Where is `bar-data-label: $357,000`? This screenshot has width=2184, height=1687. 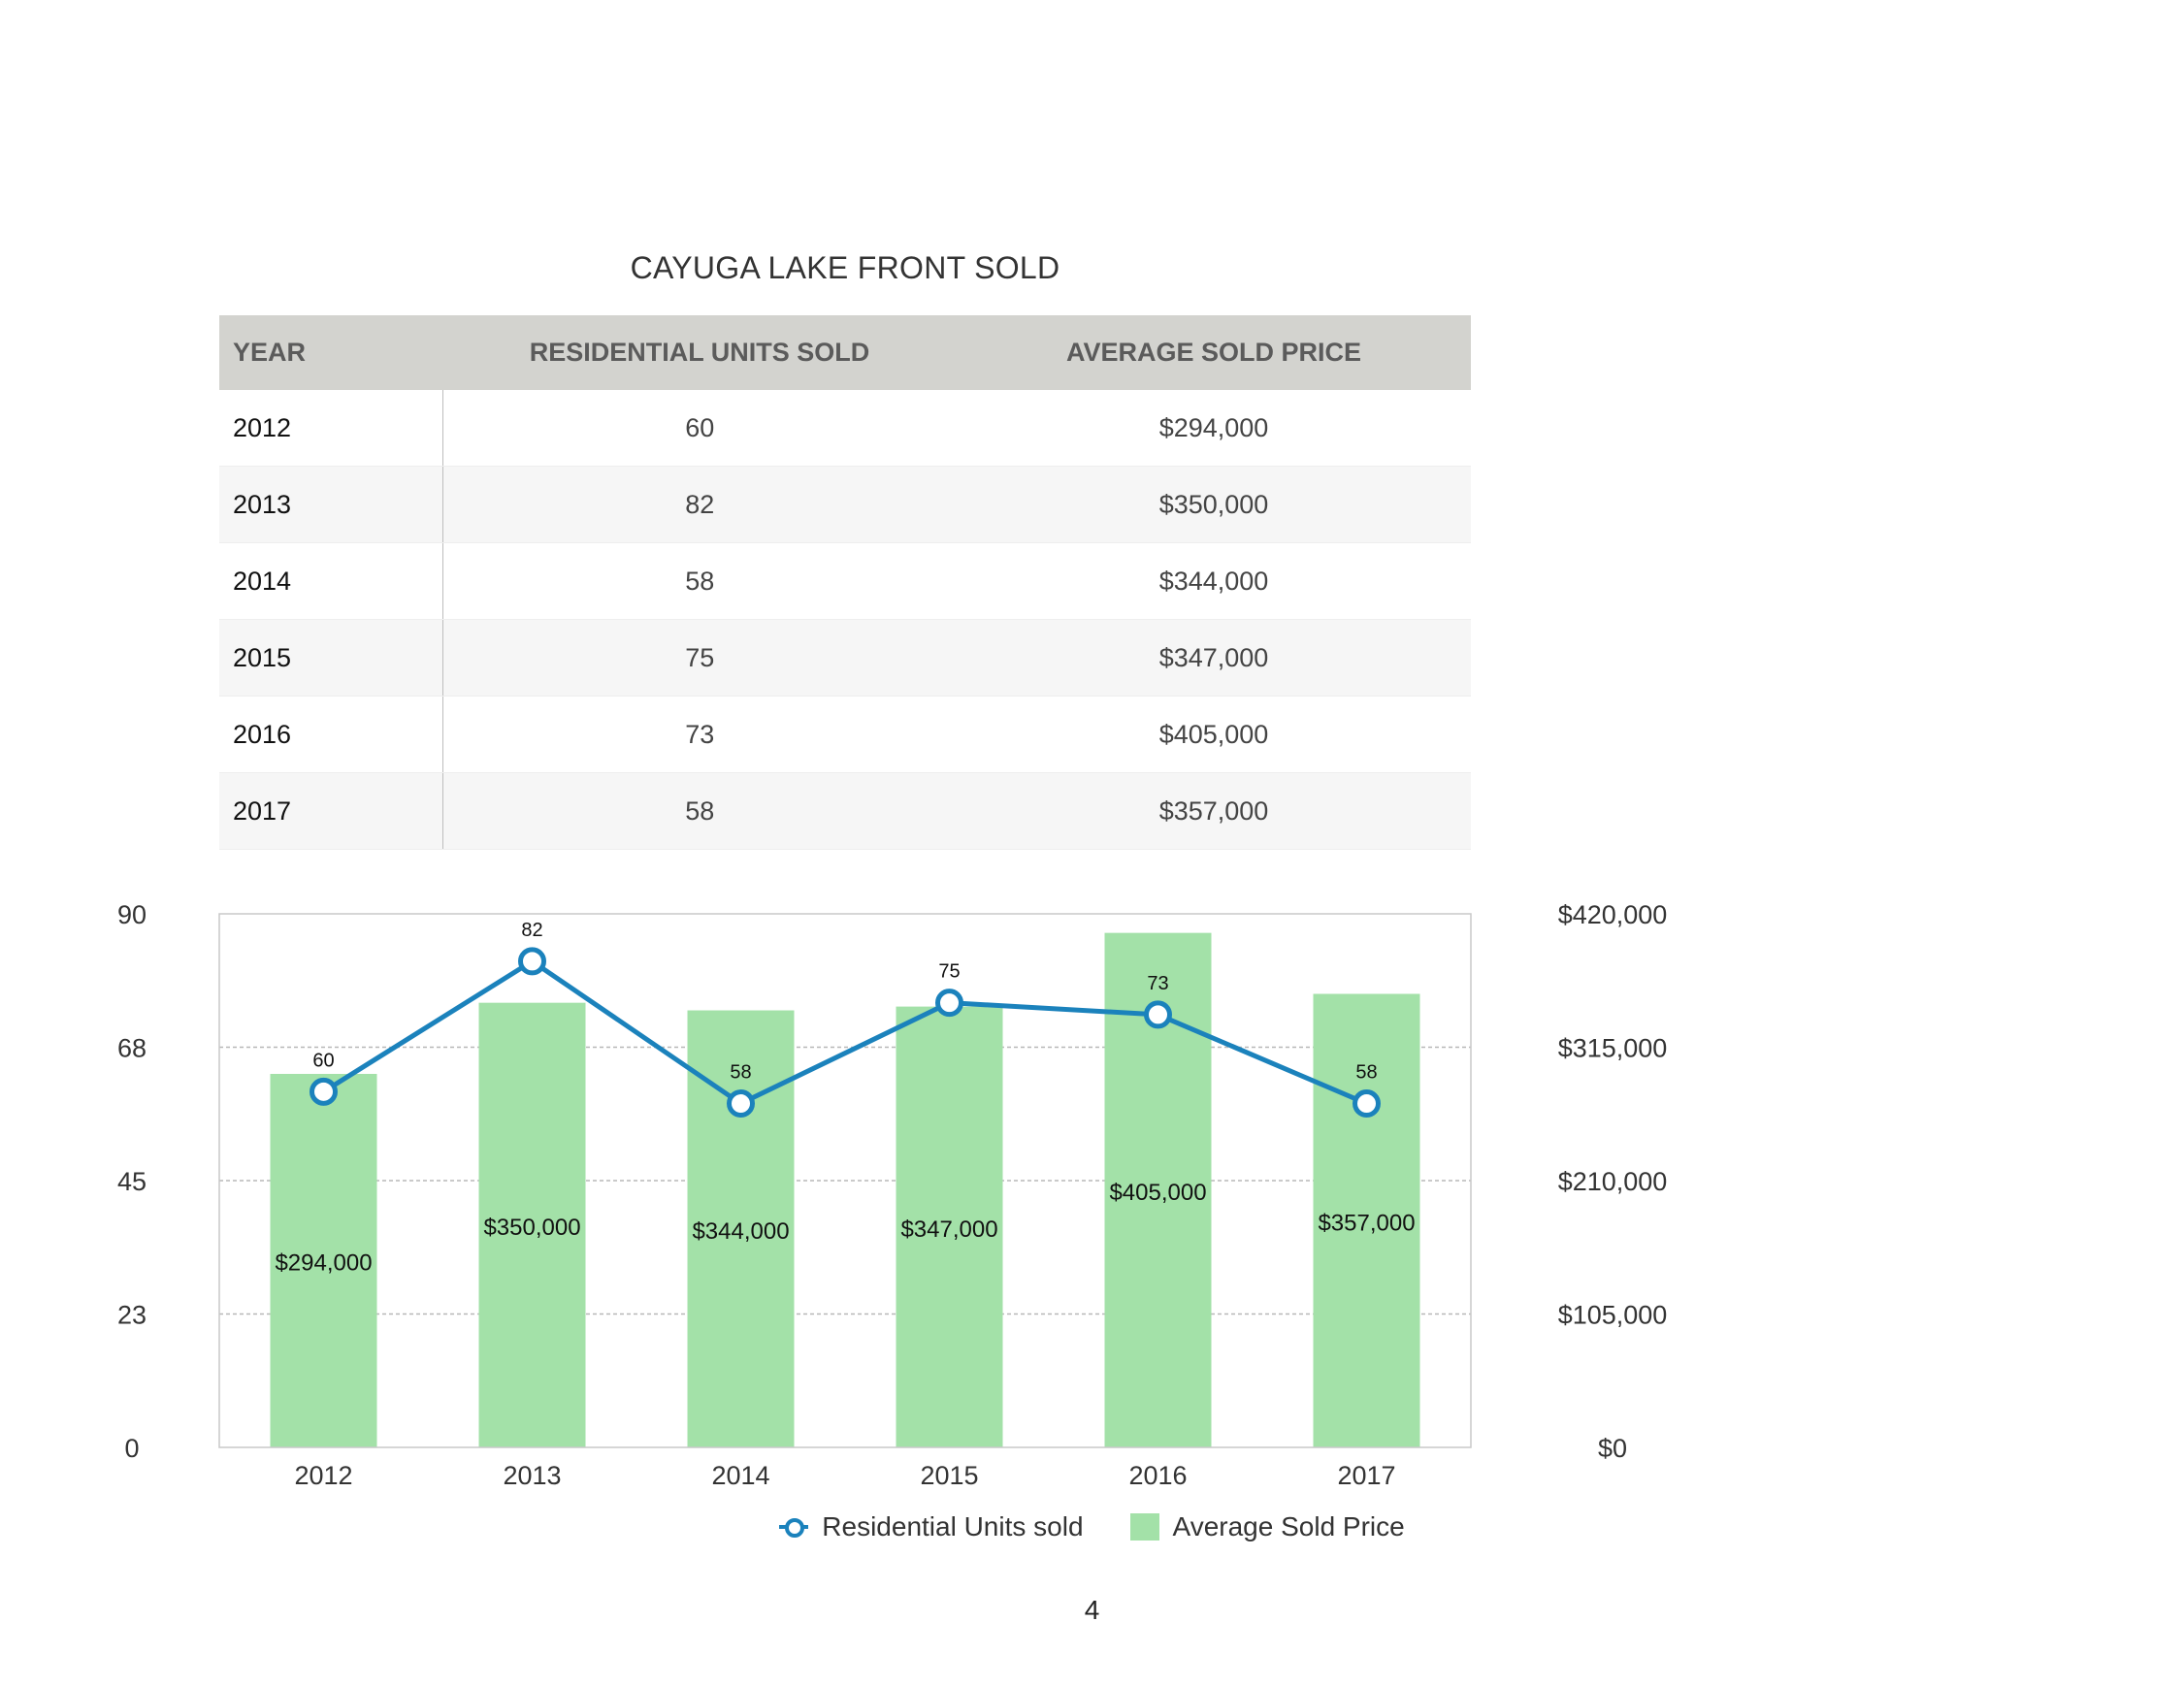 bar-data-label: $357,000 is located at coordinates (1366, 1223).